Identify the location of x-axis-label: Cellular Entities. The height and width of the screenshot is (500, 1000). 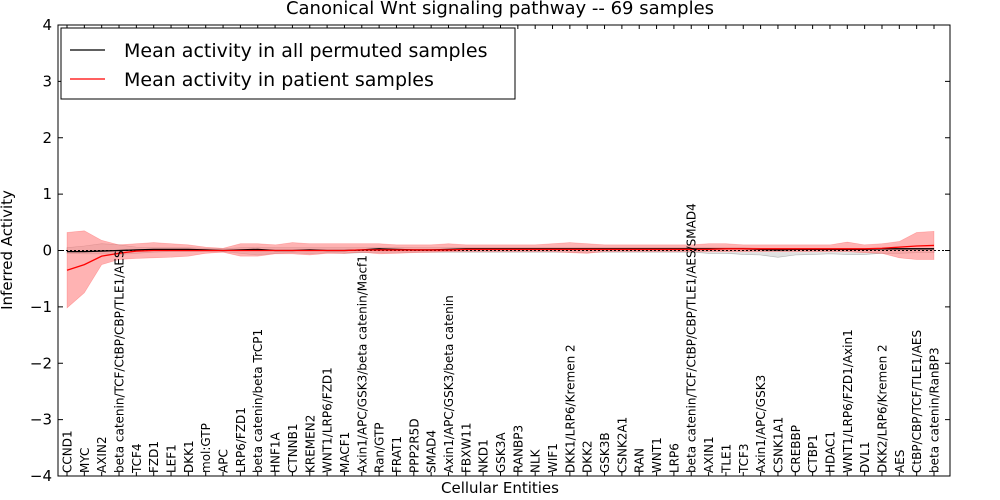
(500, 488).